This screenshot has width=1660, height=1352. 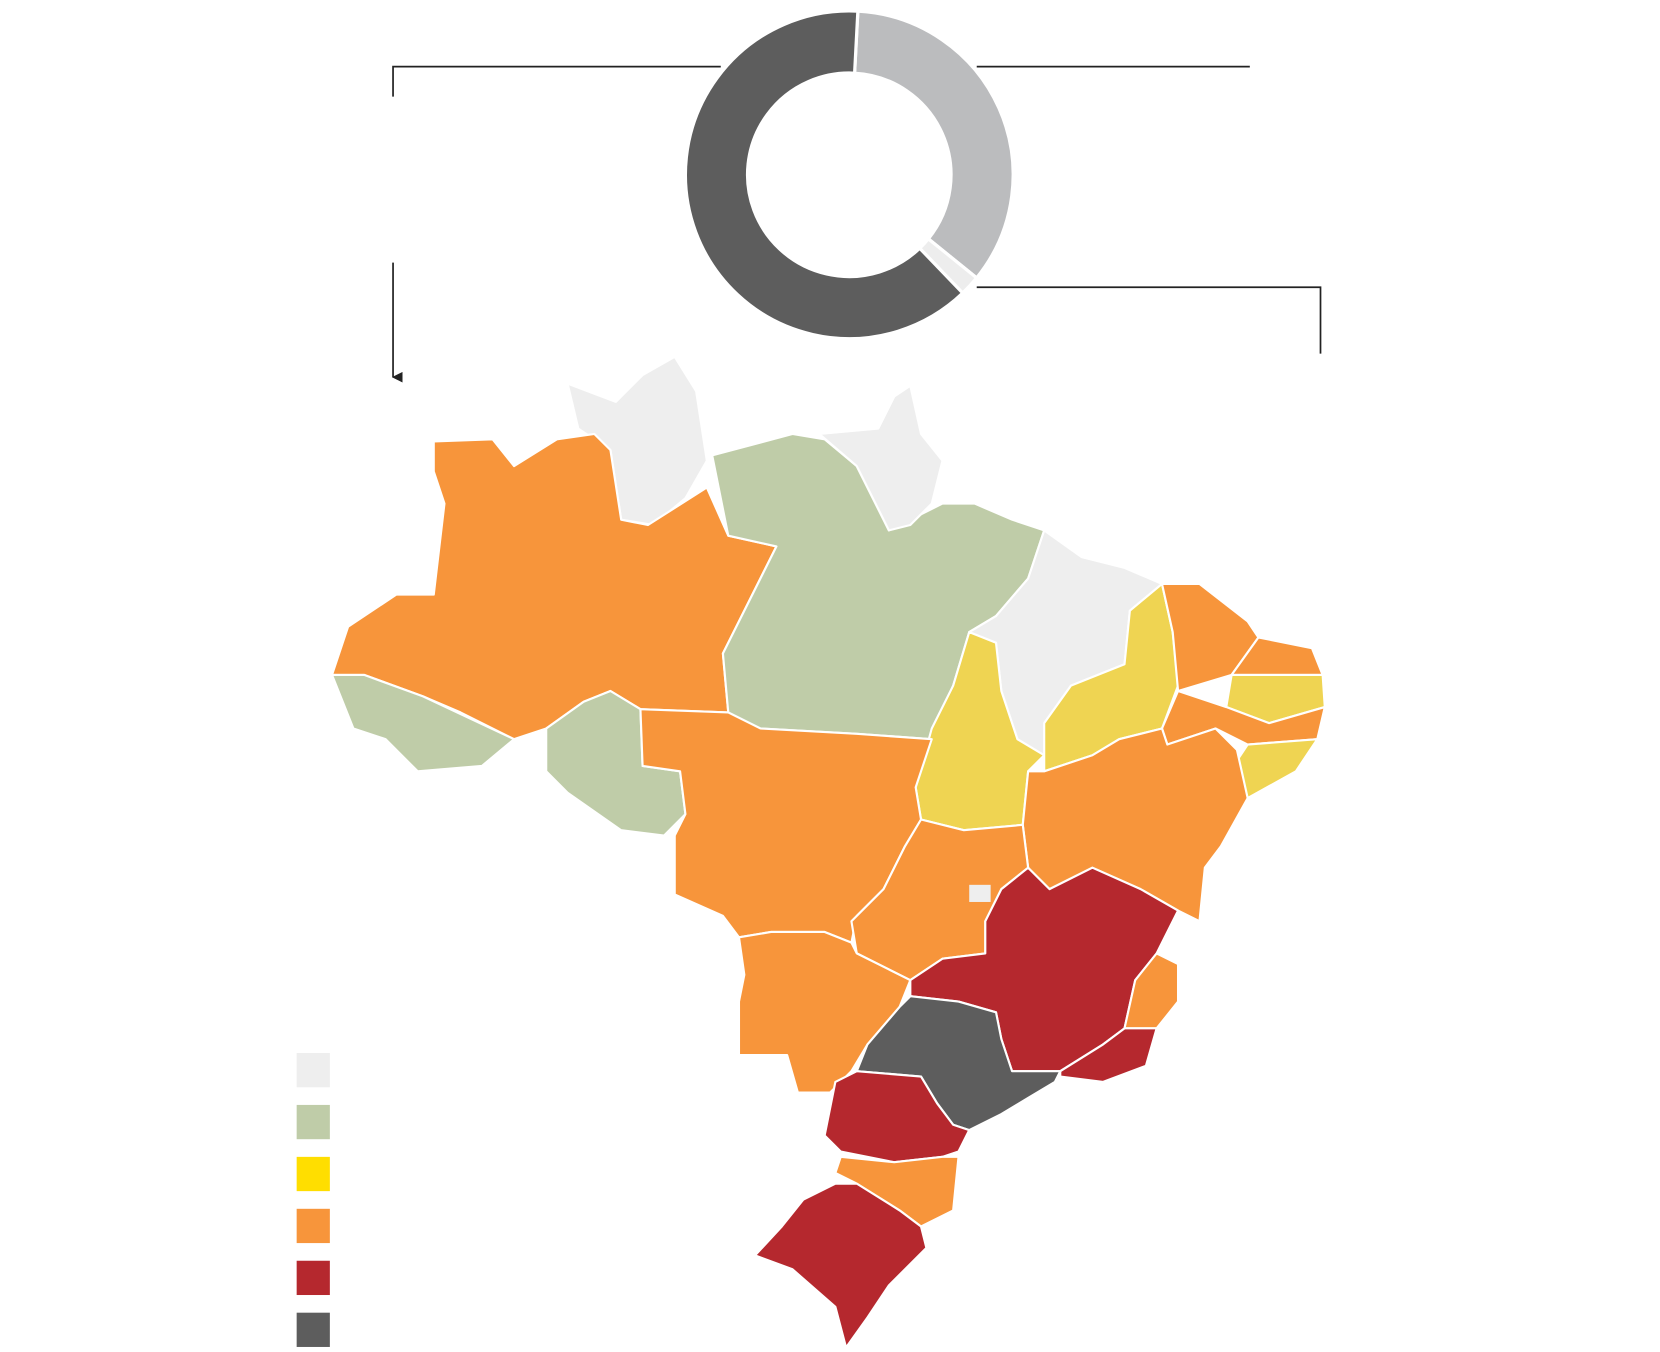 I want to click on donut-chart, so click(x=849, y=175).